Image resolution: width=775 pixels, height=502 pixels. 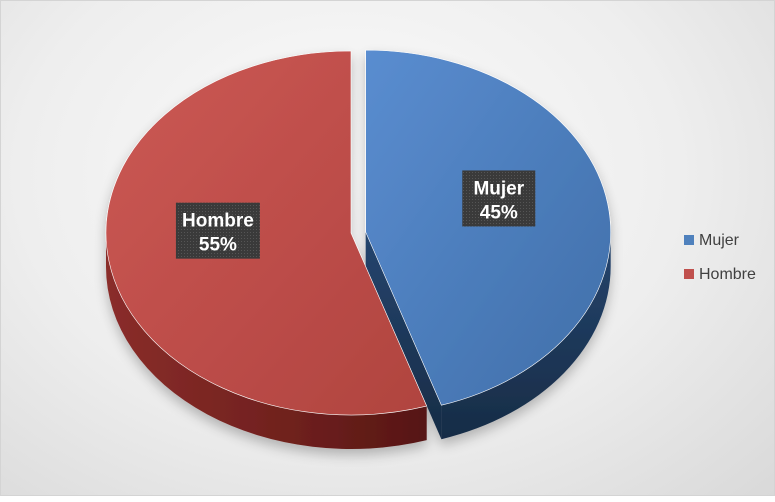 What do you see at coordinates (499, 212) in the screenshot?
I see `data-label-percent: 45%` at bounding box center [499, 212].